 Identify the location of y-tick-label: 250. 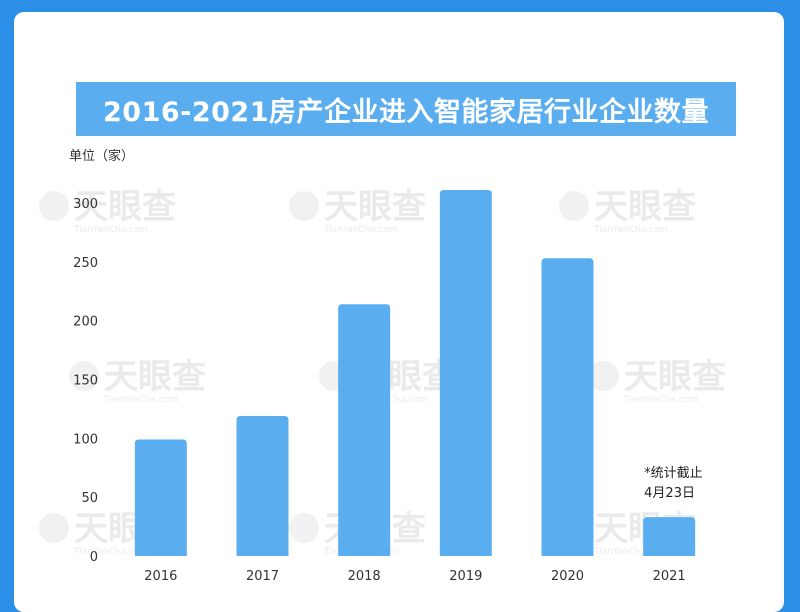
(85, 263).